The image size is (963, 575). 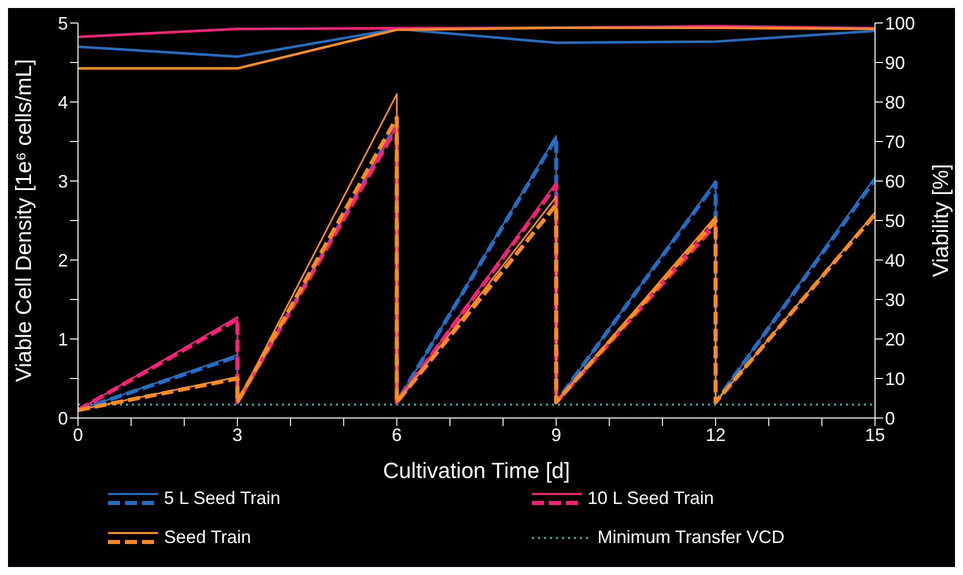 What do you see at coordinates (237, 434) in the screenshot?
I see `x-tick-label: 3` at bounding box center [237, 434].